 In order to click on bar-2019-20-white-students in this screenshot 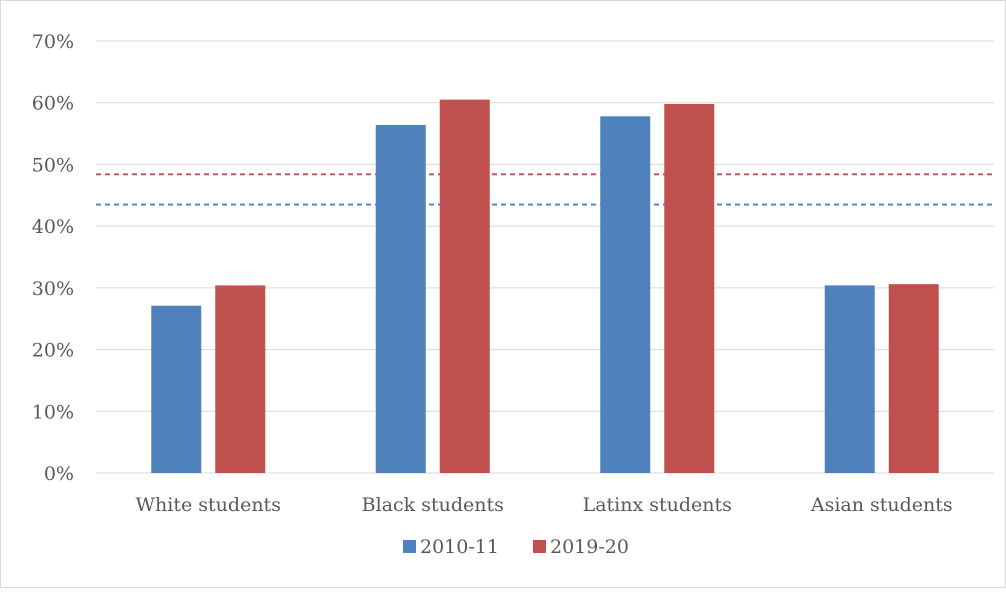, I will do `click(240, 379)`.